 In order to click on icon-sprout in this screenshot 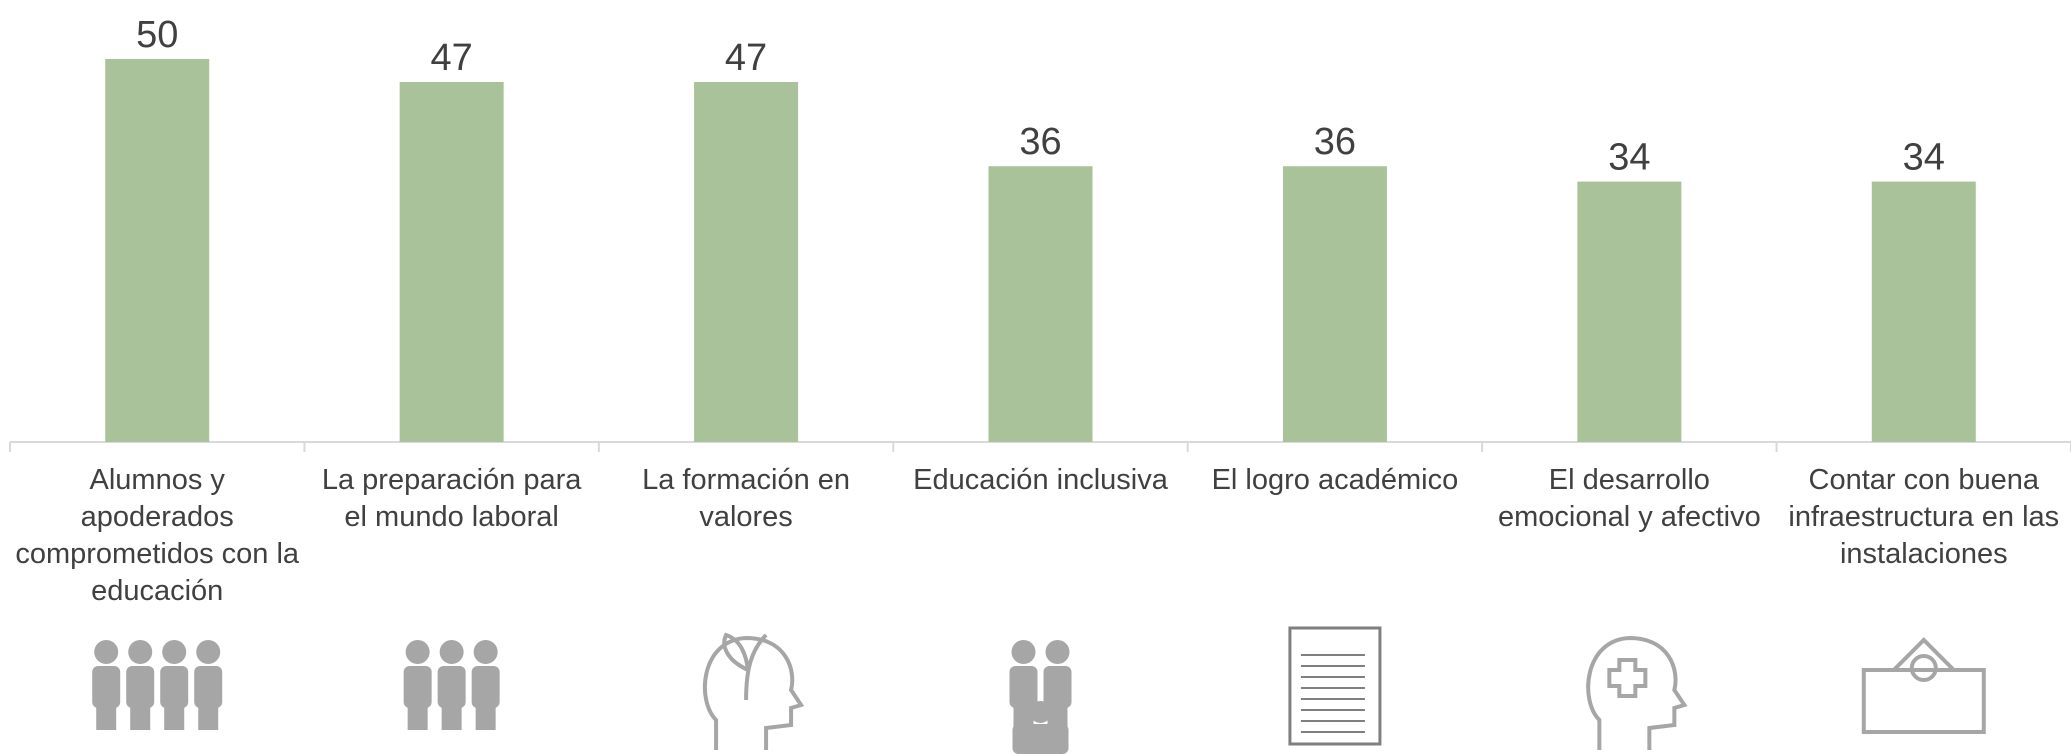, I will do `click(745, 666)`.